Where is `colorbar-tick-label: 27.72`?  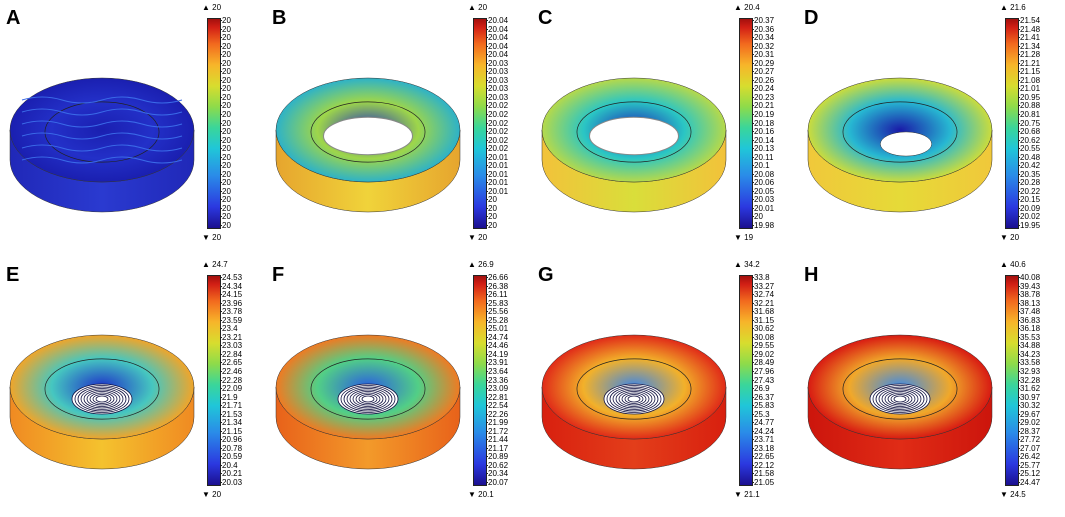
colorbar-tick-label: 27.72 is located at coordinates (1029, 440).